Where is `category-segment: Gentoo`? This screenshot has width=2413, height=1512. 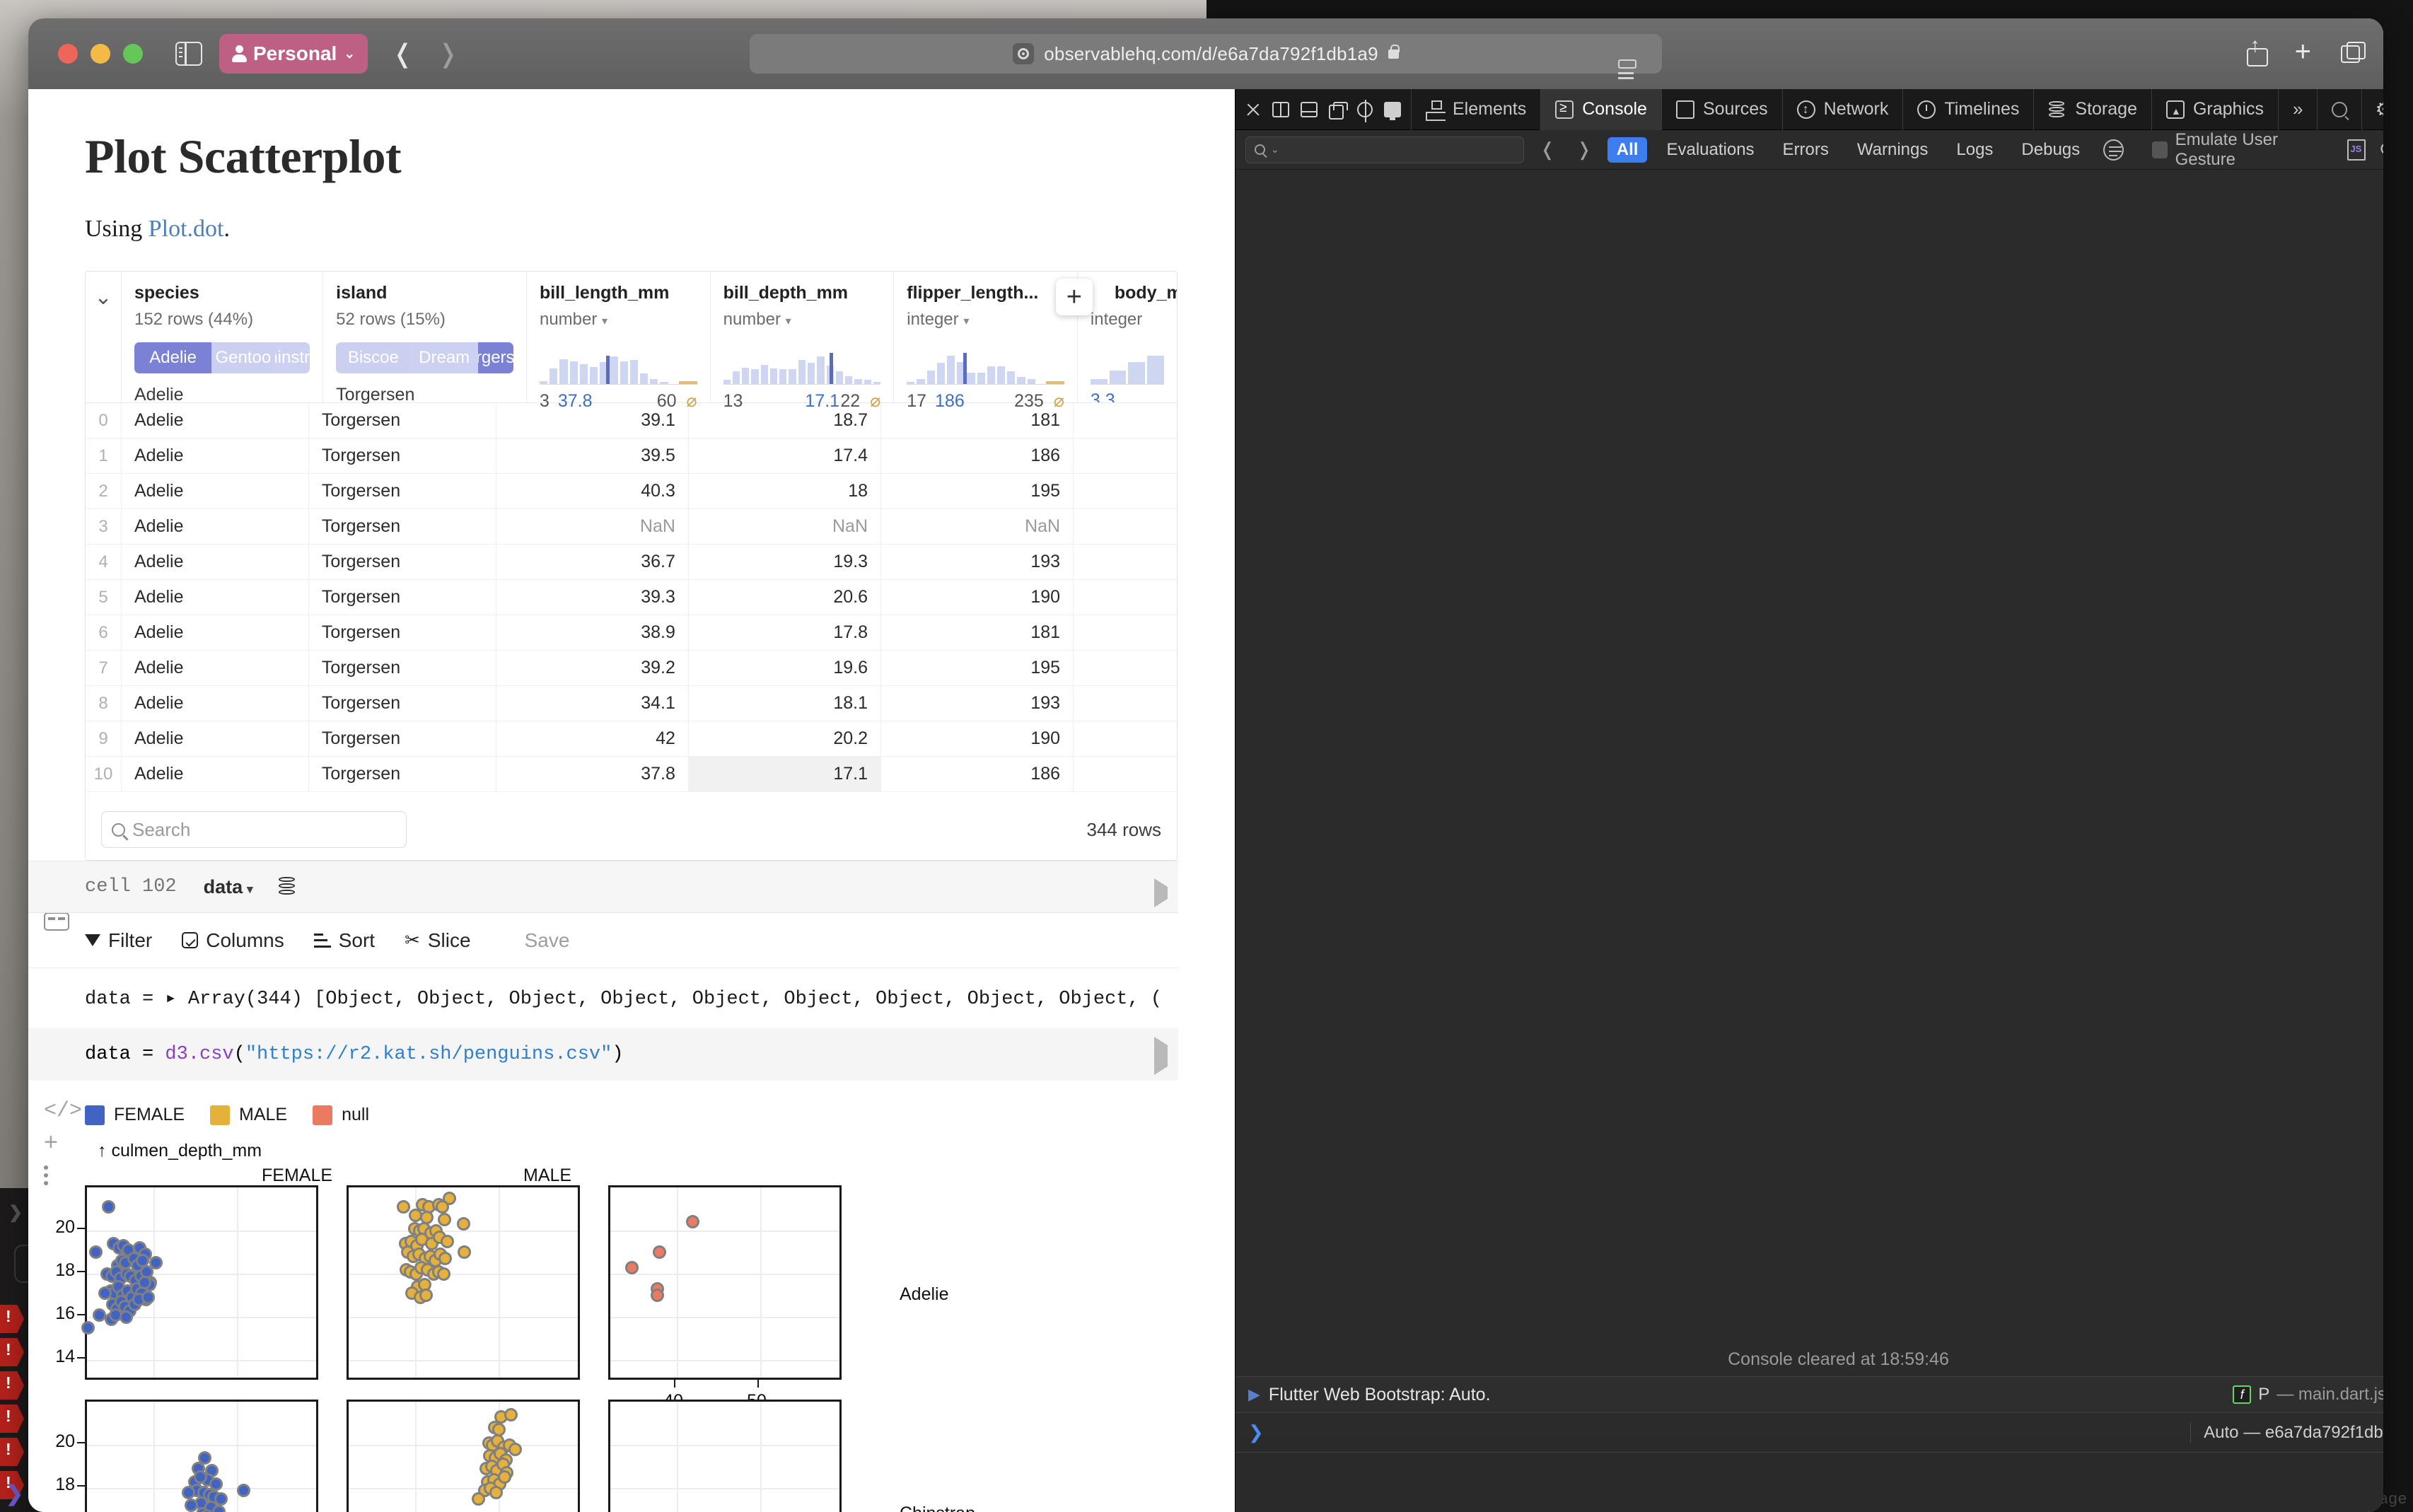 category-segment: Gentoo is located at coordinates (243, 357).